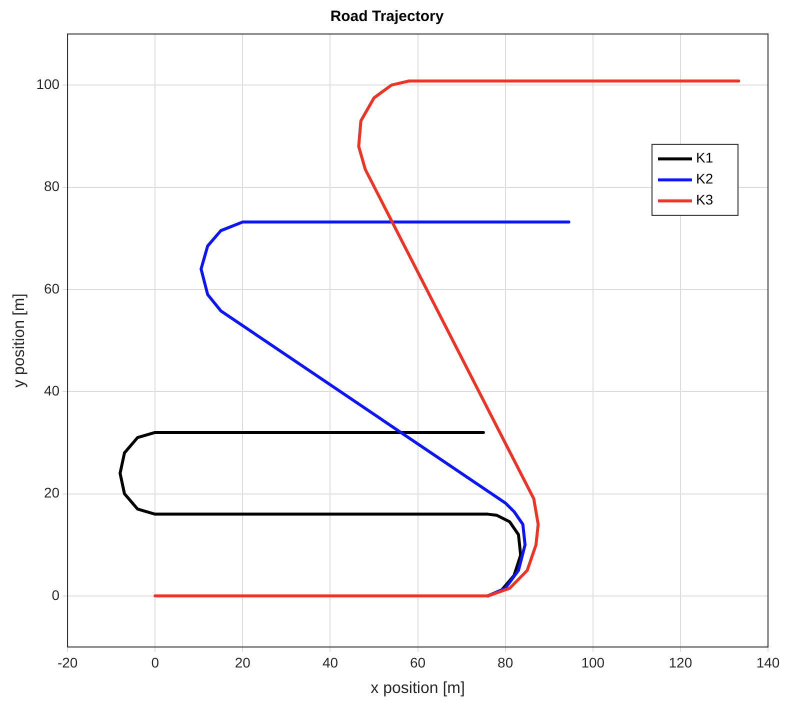 This screenshot has width=786, height=708. Describe the element at coordinates (387, 17) in the screenshot. I see `chart-title: Road Trajectory` at that location.